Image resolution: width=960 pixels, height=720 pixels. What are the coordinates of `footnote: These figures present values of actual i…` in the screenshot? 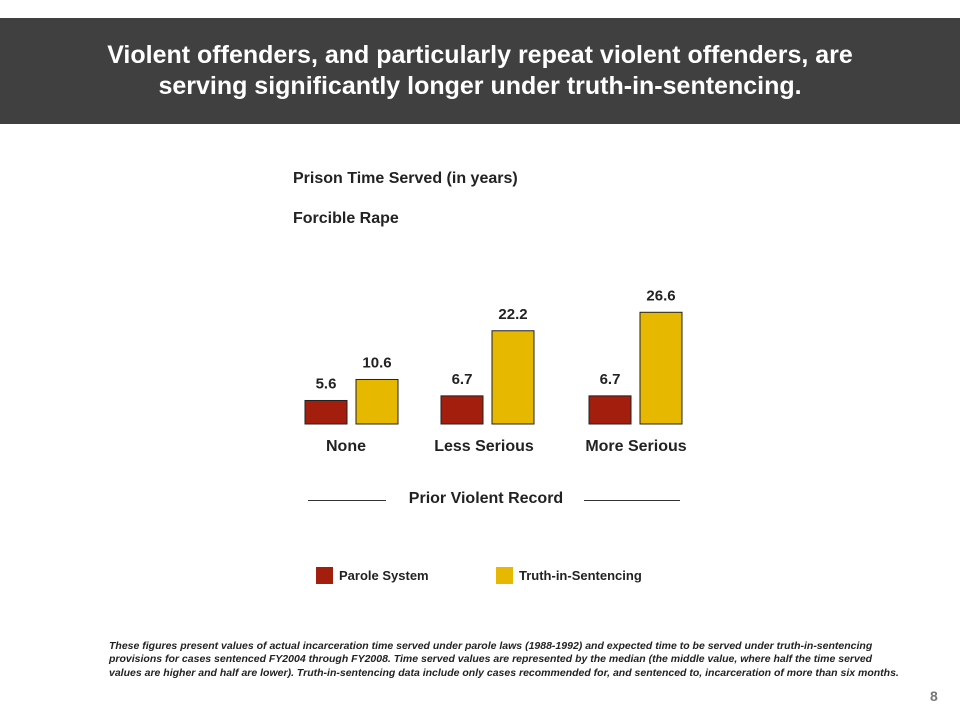 It's located at (504, 659).